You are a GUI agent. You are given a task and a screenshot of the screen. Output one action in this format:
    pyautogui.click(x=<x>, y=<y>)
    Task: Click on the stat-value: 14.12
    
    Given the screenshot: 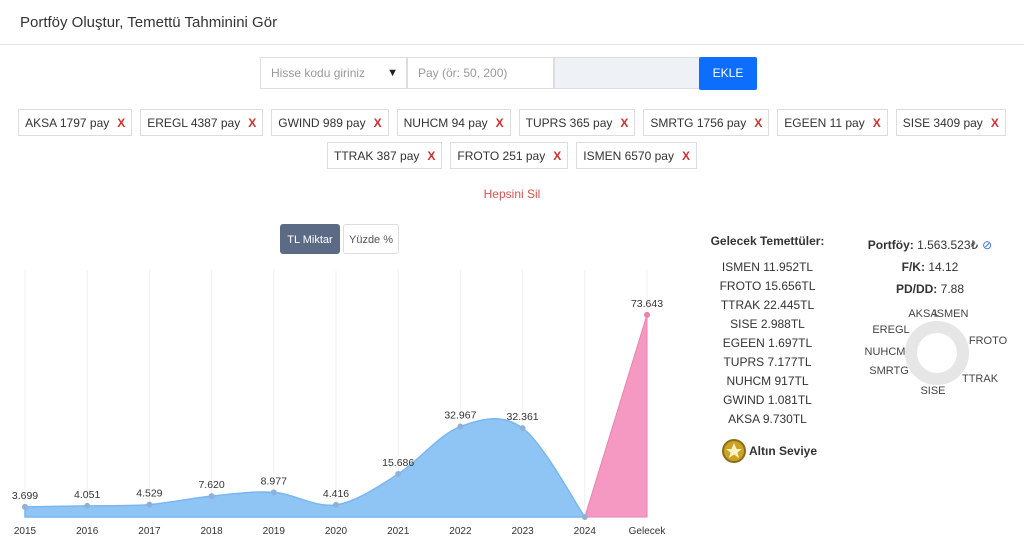 What is the action you would take?
    pyautogui.click(x=943, y=267)
    